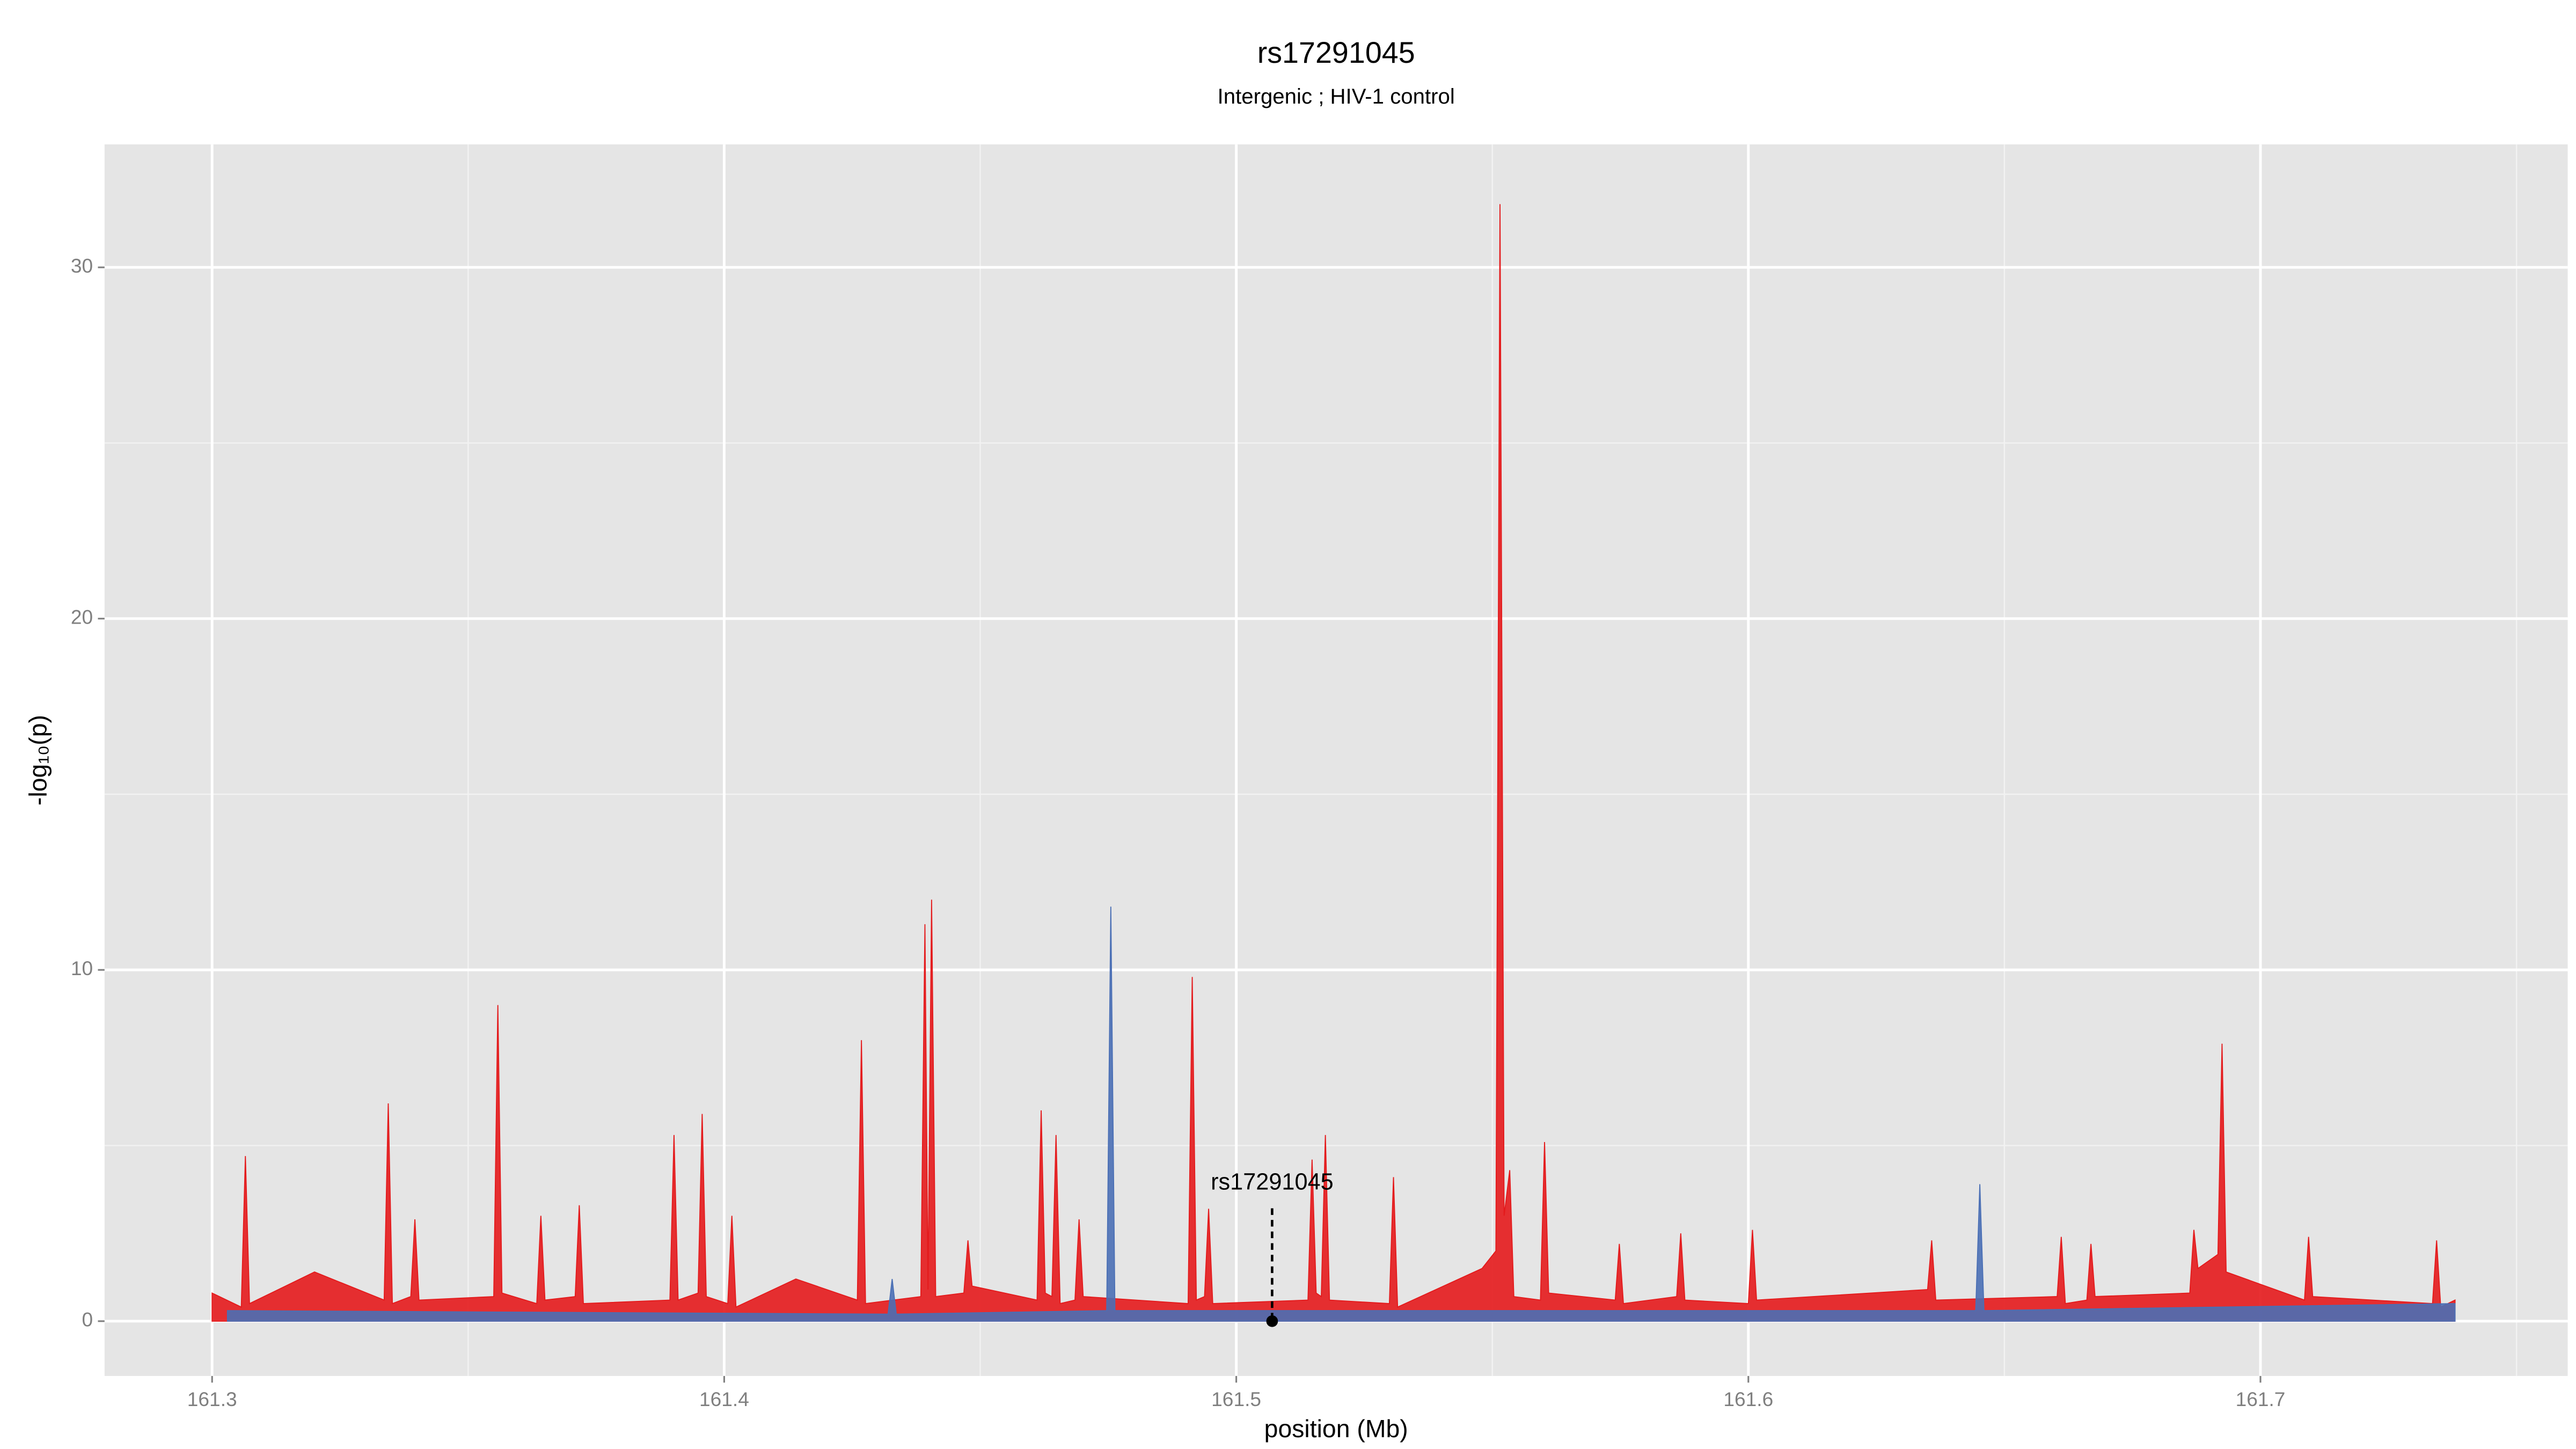  Describe the element at coordinates (1272, 1321) in the screenshot. I see `annotation-point` at that location.